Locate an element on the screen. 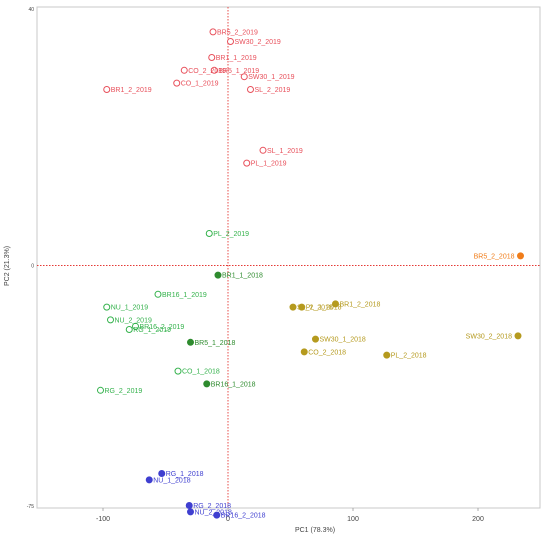 The width and height of the screenshot is (550, 535). point-label: PL_1_2019 is located at coordinates (269, 164).